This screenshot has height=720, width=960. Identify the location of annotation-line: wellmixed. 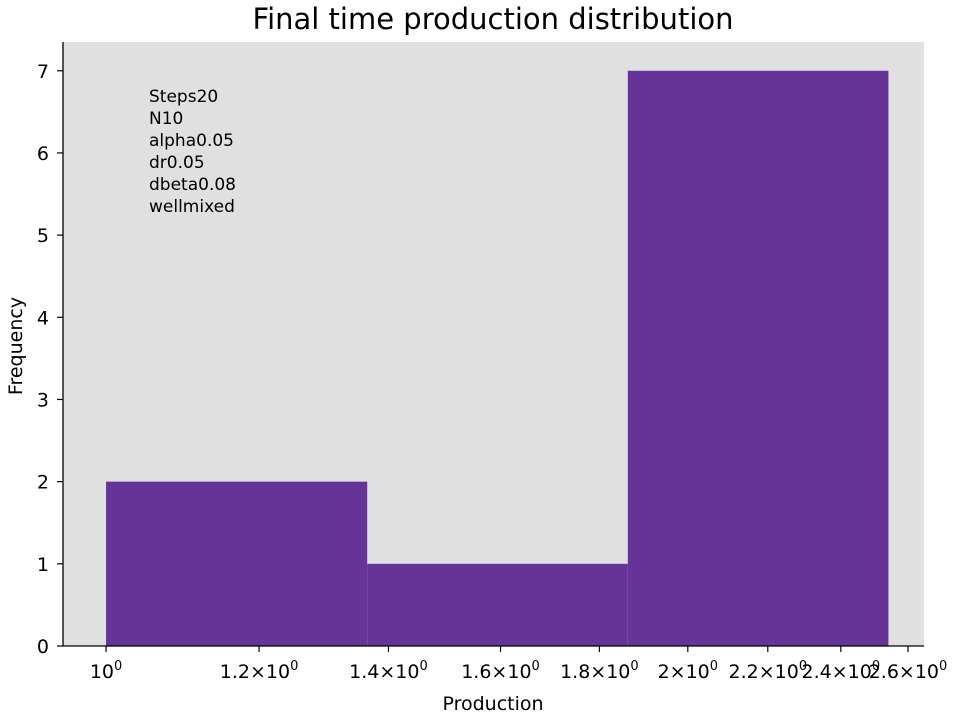
(192, 207).